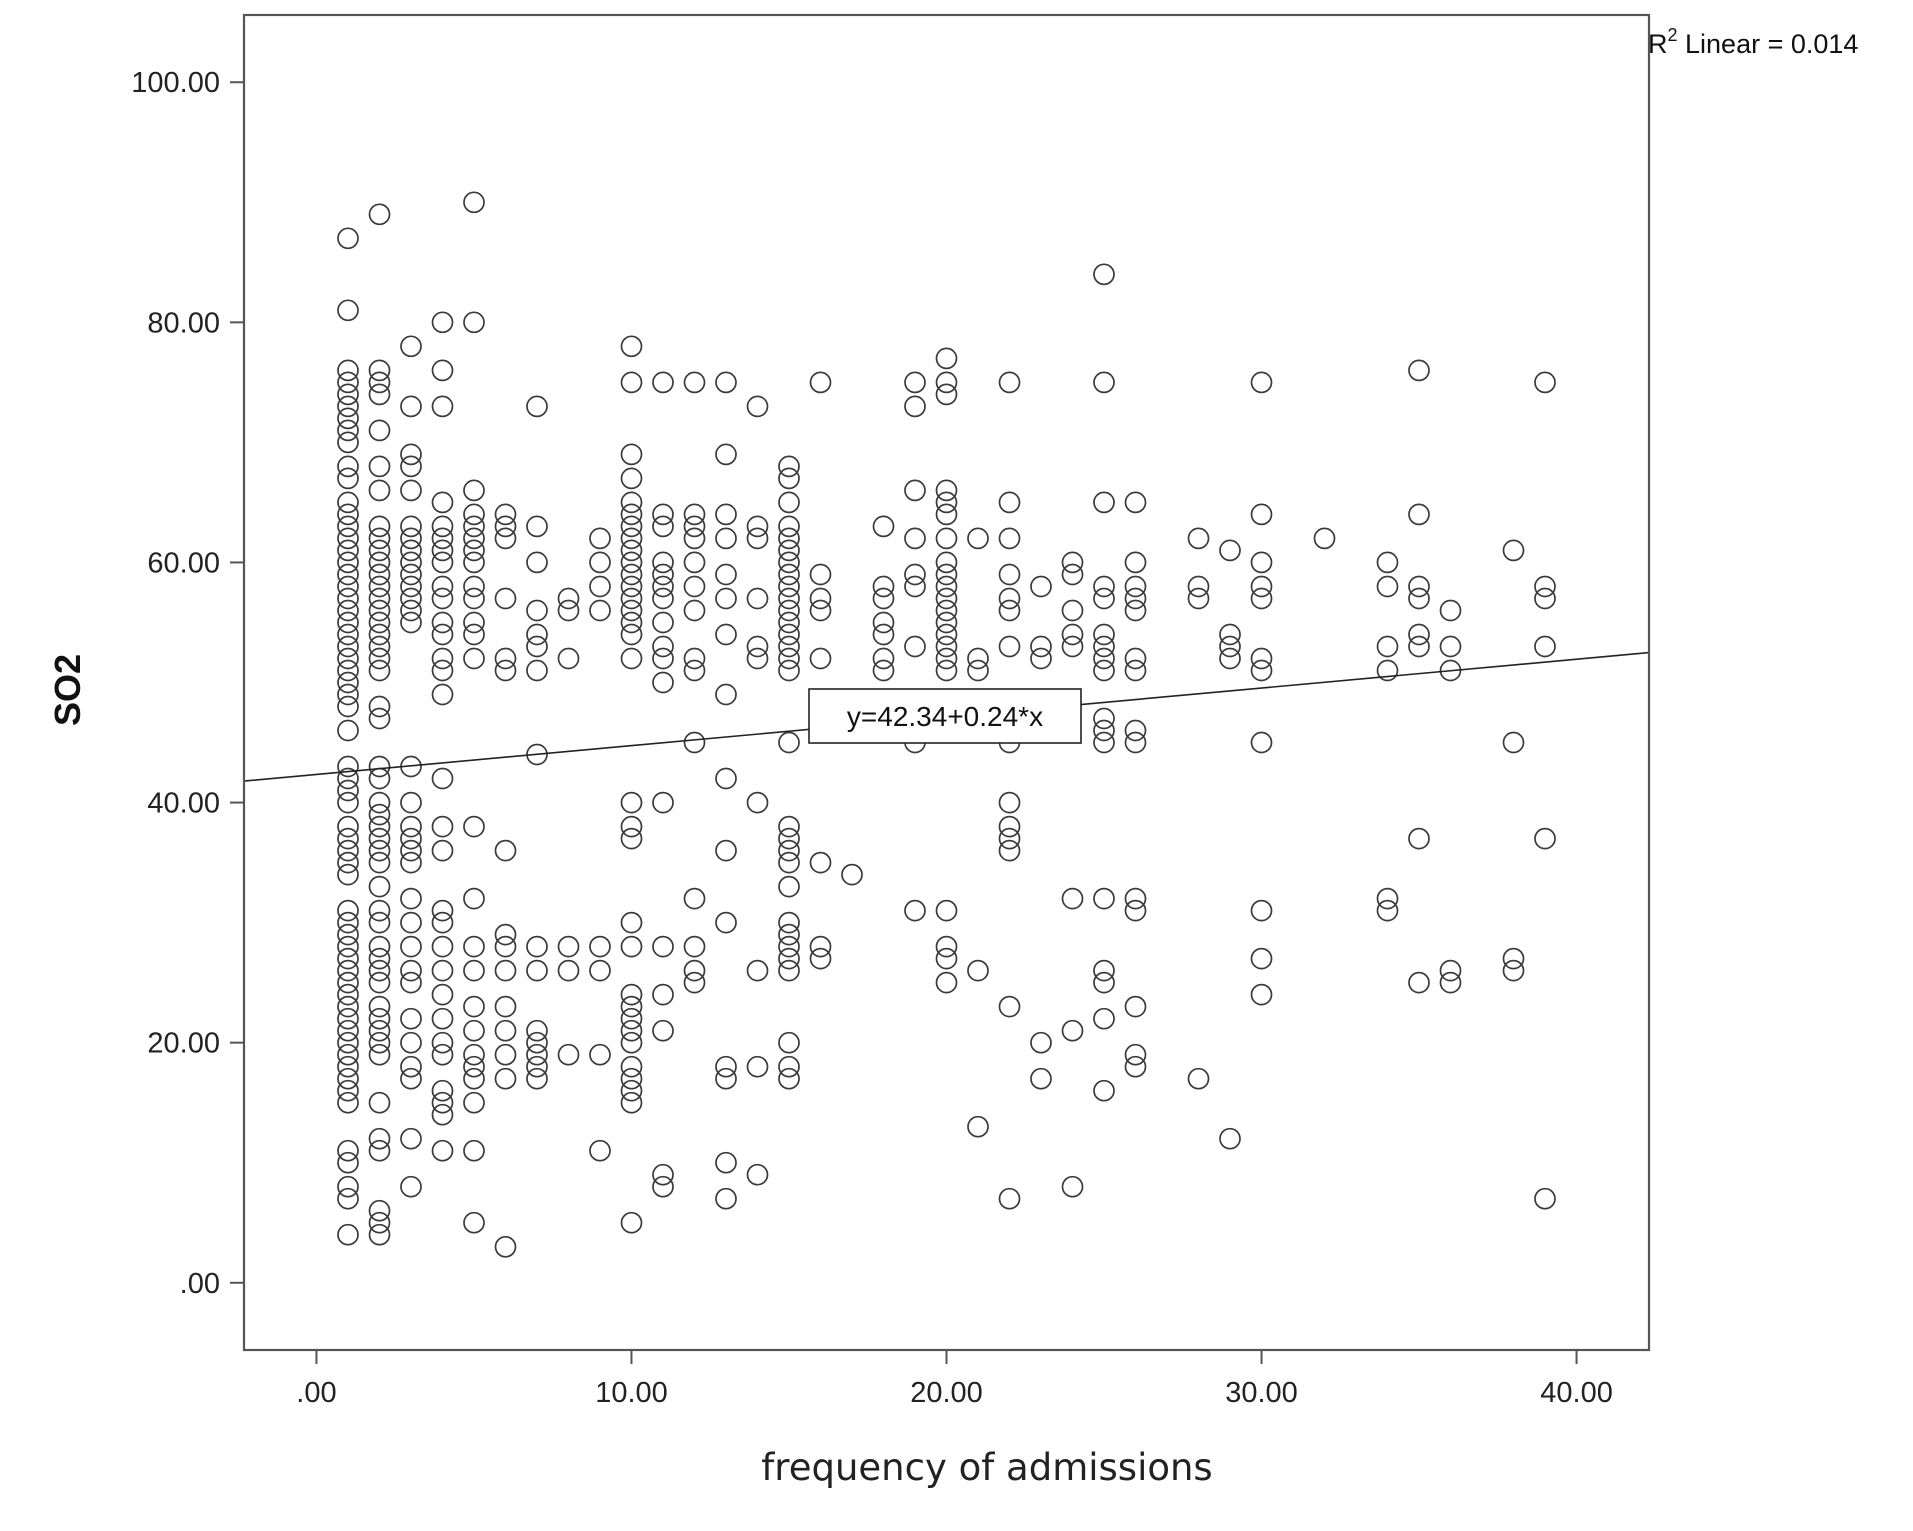  What do you see at coordinates (187, 683) in the screenshot?
I see `y-axis-ticks: .00 20.00 40.00 60.00 80.00 100.00` at bounding box center [187, 683].